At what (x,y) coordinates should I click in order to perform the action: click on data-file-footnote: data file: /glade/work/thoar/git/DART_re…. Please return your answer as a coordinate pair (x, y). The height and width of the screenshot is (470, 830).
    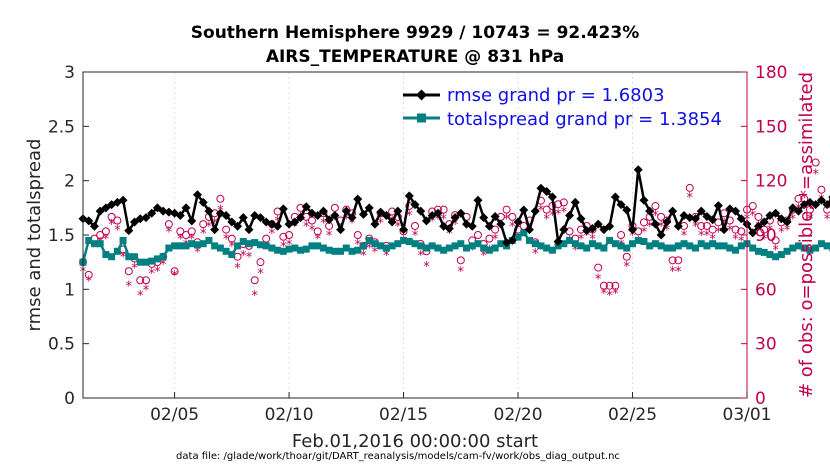
    Looking at the image, I should click on (398, 456).